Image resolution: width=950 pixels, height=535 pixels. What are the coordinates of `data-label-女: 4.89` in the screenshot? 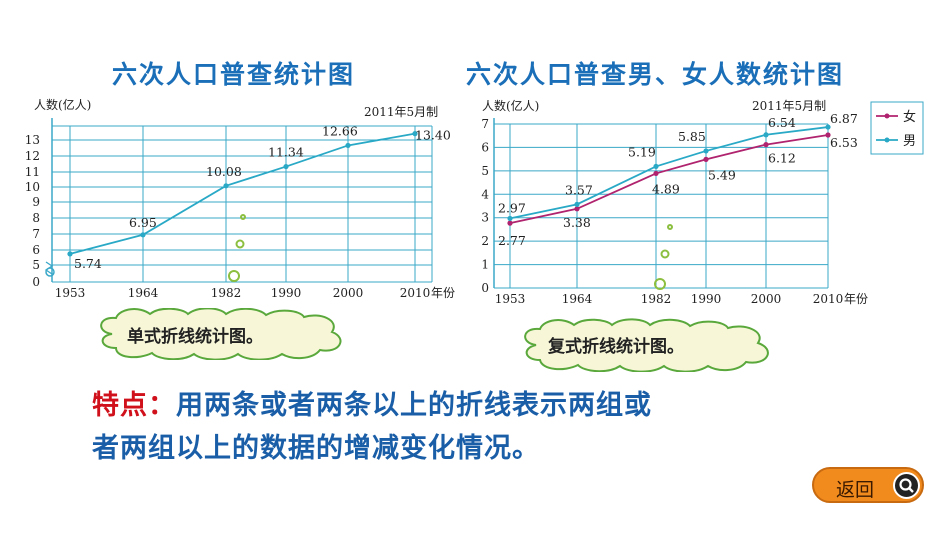 It's located at (666, 188).